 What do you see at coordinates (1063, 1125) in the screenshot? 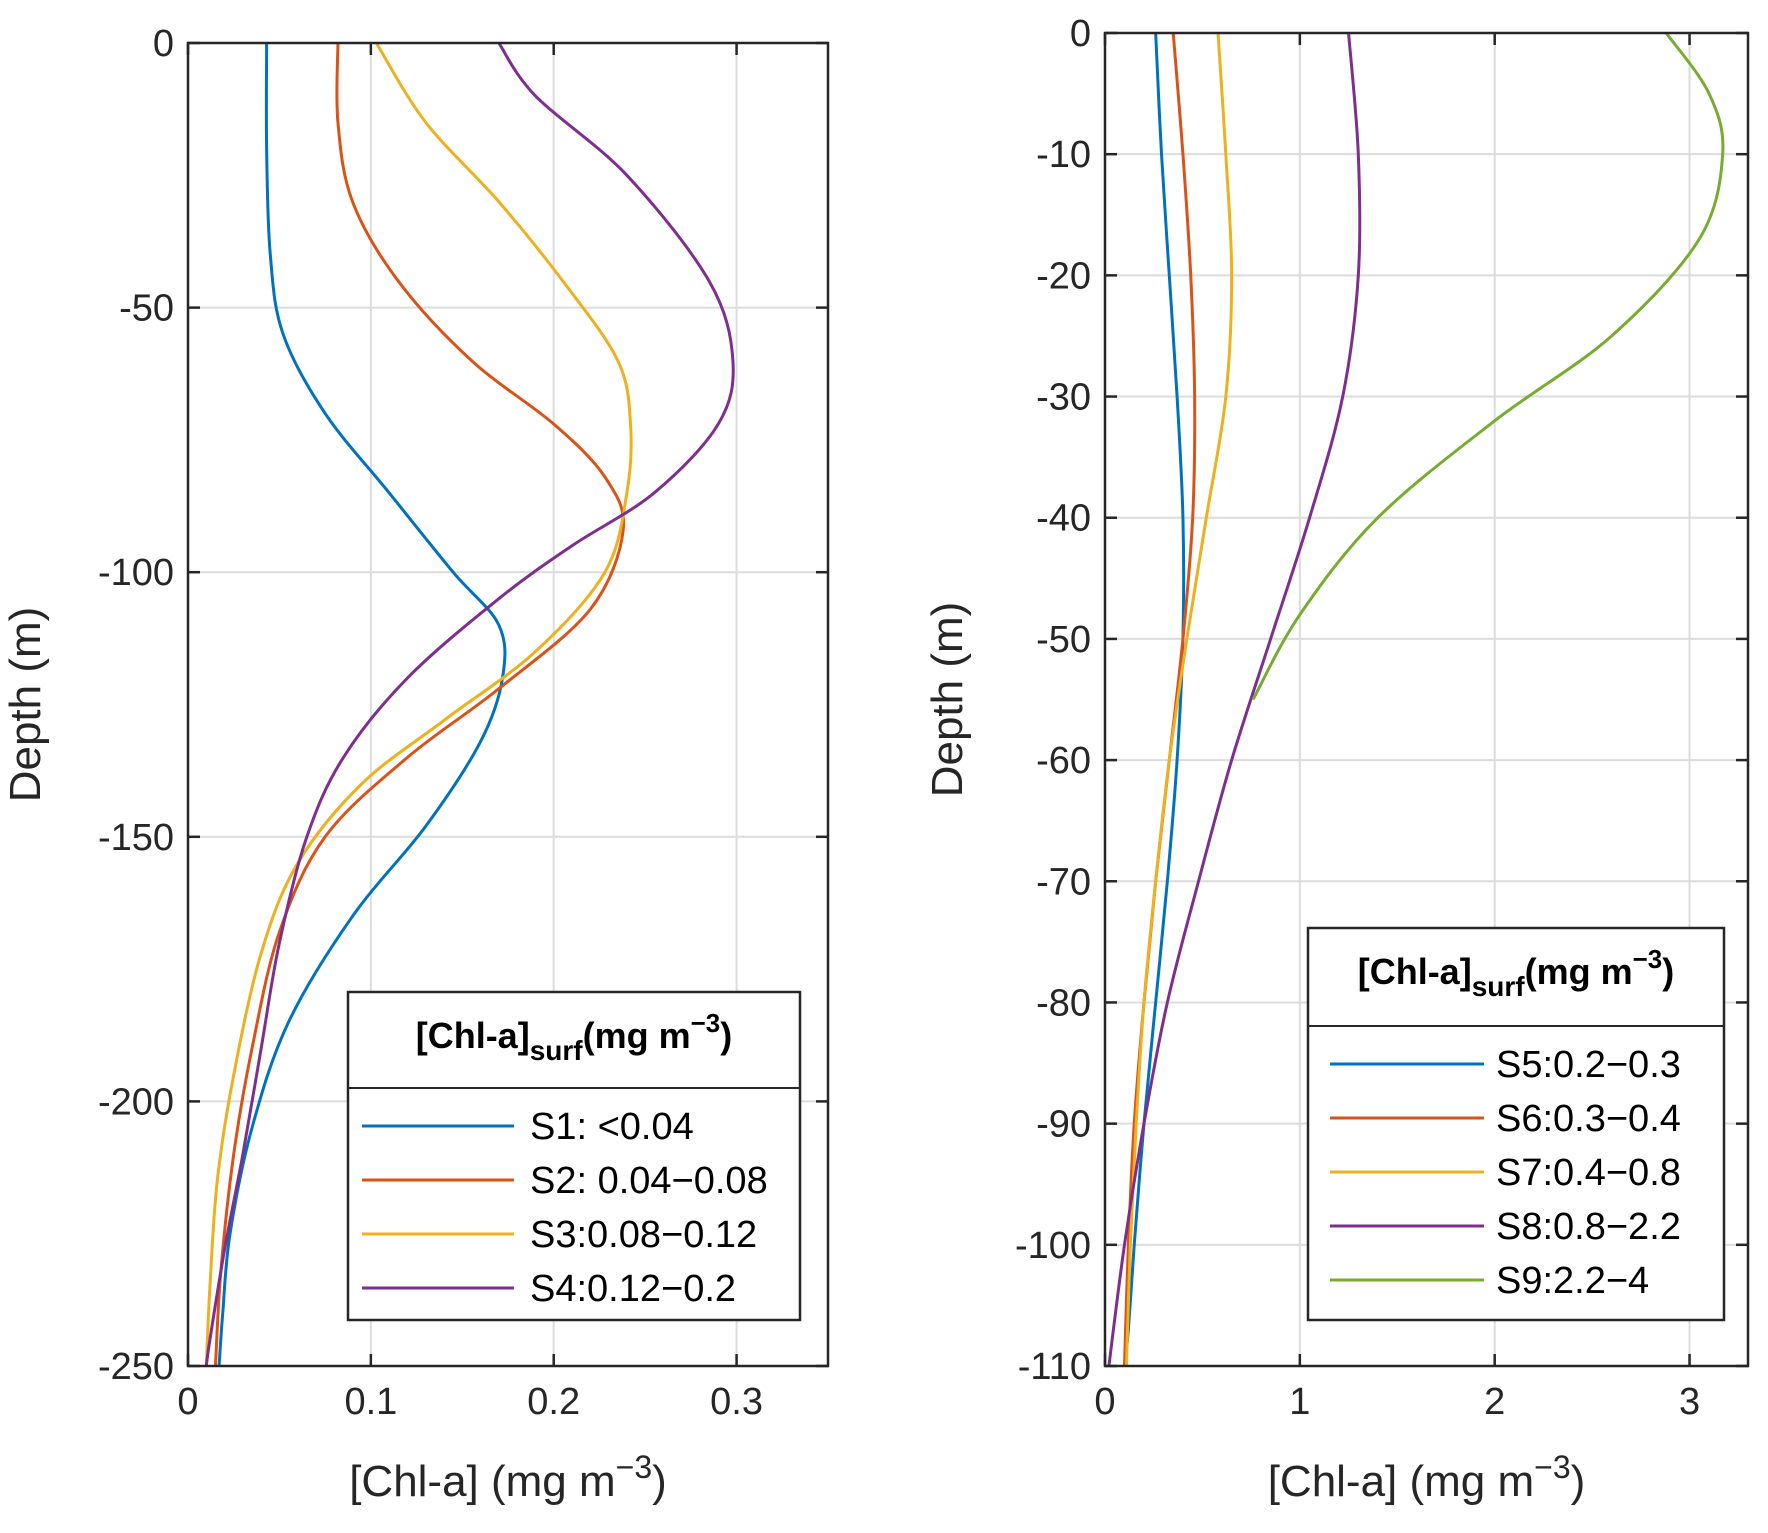
I see `y-tick-label: -90` at bounding box center [1063, 1125].